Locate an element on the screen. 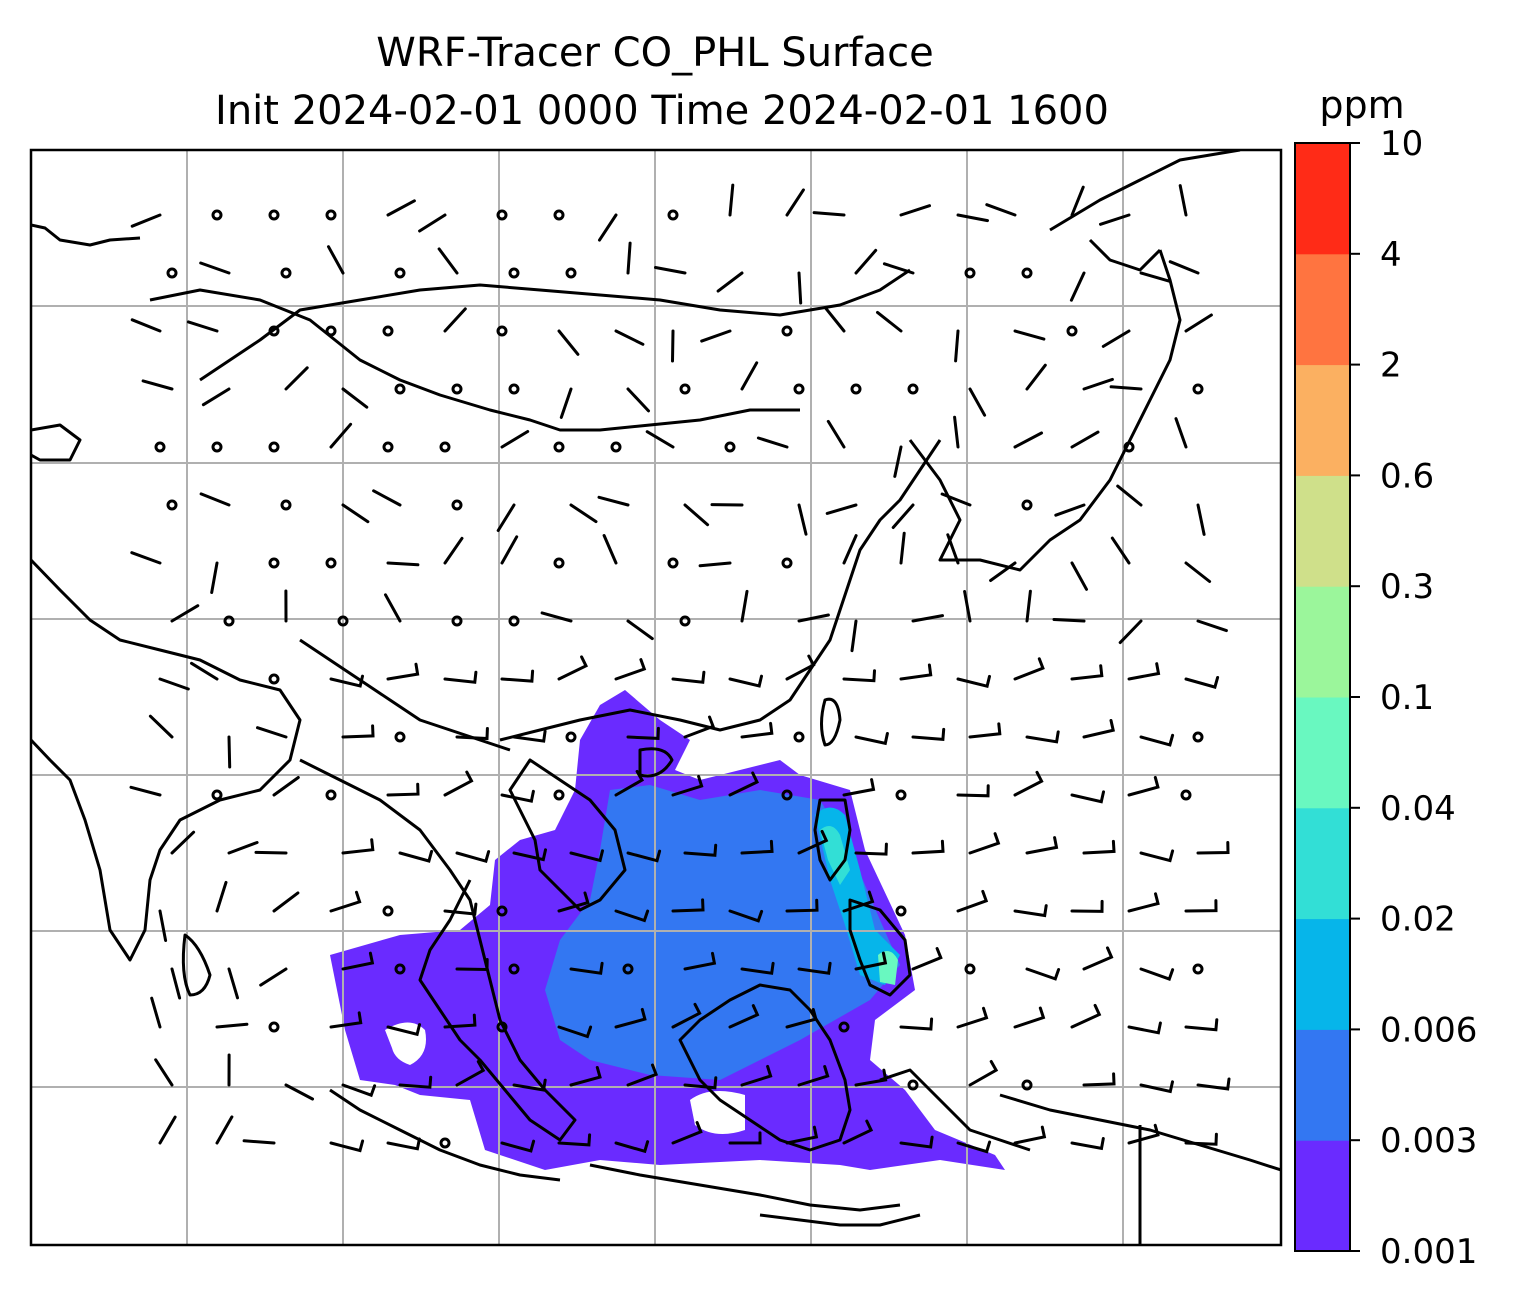 The width and height of the screenshot is (1528, 1306). colorbar-tick-label: 0.003 is located at coordinates (1428, 1141).